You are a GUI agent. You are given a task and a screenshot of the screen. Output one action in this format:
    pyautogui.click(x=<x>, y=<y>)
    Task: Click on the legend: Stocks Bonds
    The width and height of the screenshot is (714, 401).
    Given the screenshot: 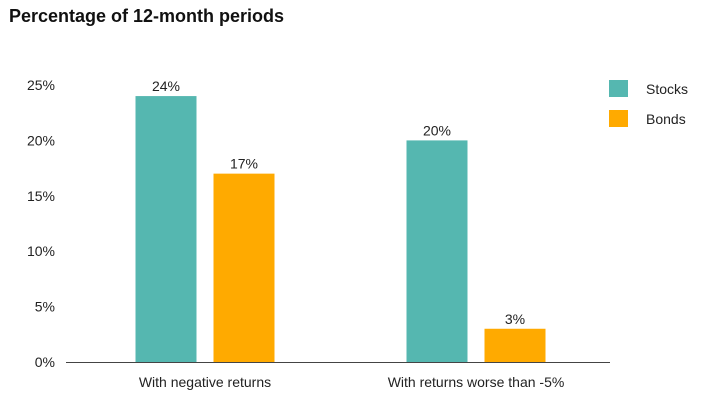 What is the action you would take?
    pyautogui.click(x=648, y=103)
    